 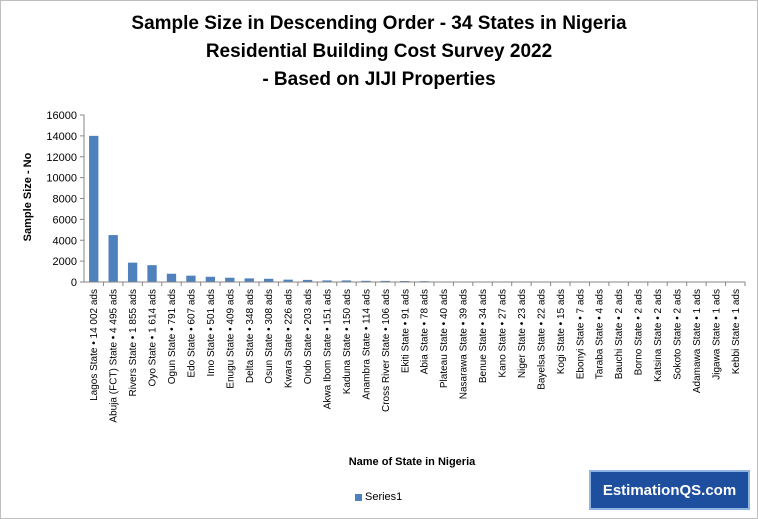 What do you see at coordinates (65, 262) in the screenshot?
I see `y-tick-label: 2000` at bounding box center [65, 262].